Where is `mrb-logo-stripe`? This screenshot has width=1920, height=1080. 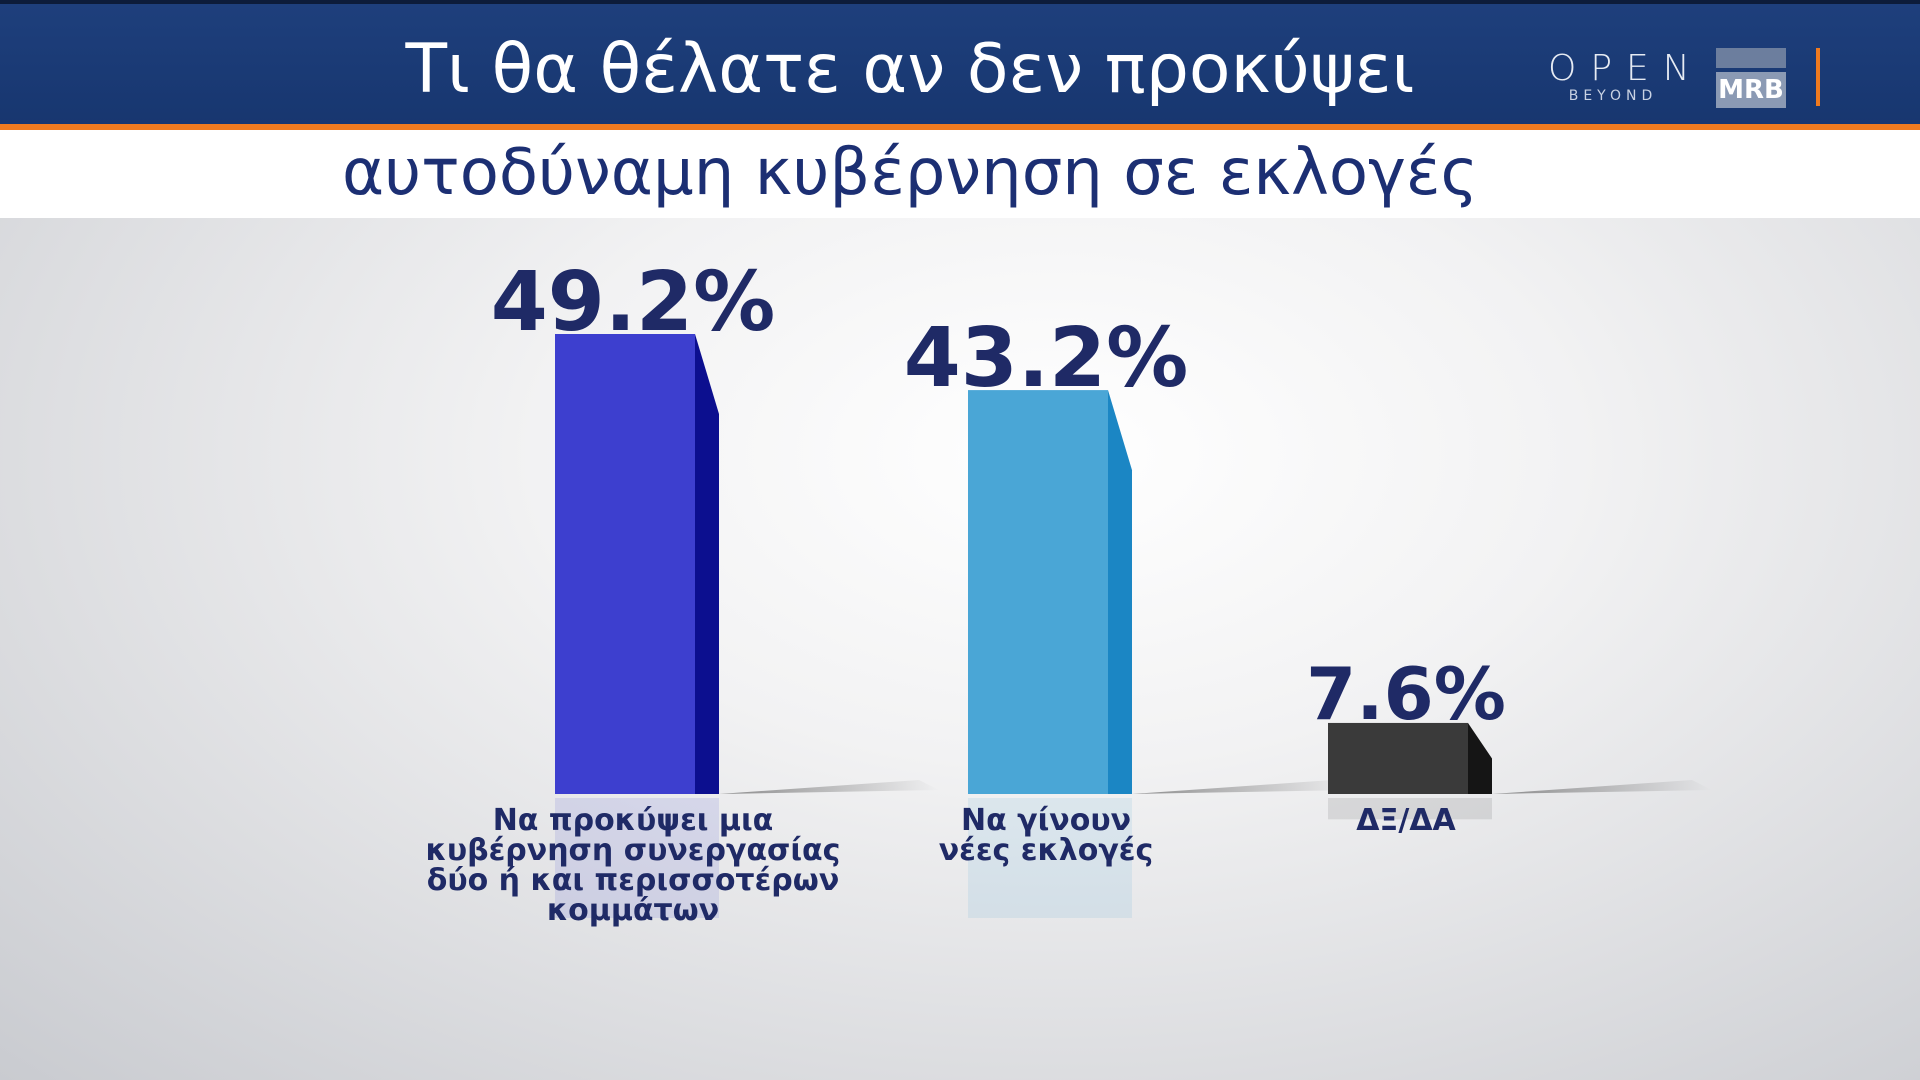
mrb-logo-stripe is located at coordinates (1751, 58).